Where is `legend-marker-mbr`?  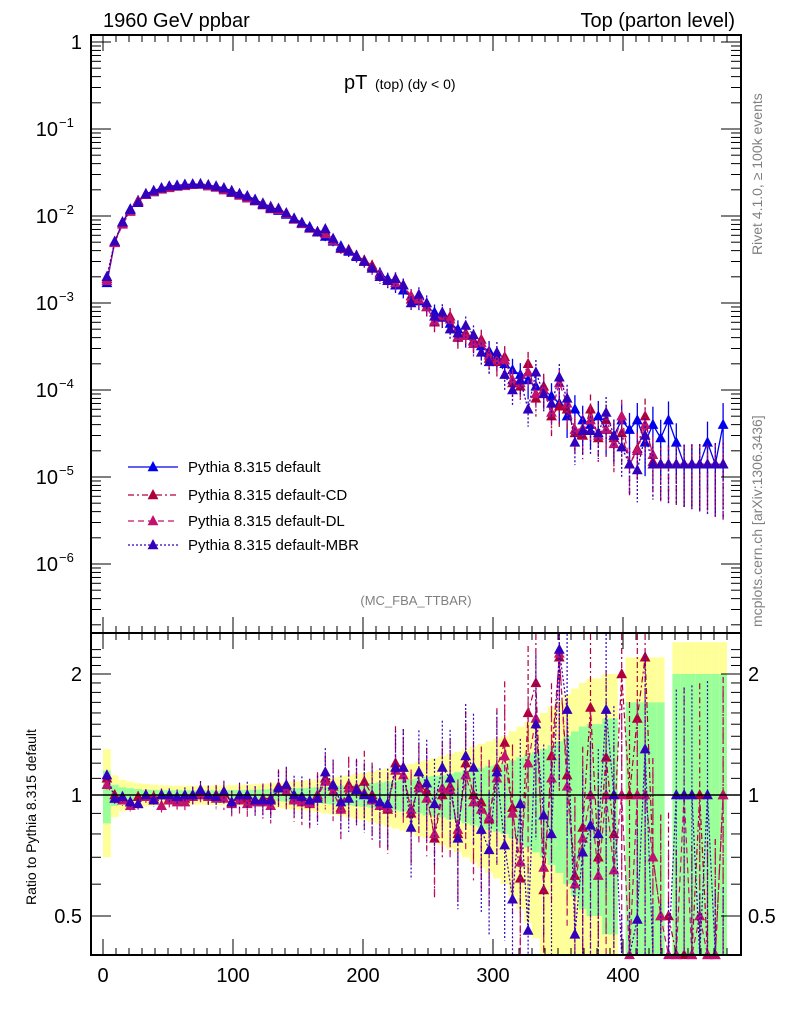 legend-marker-mbr is located at coordinates (153, 544).